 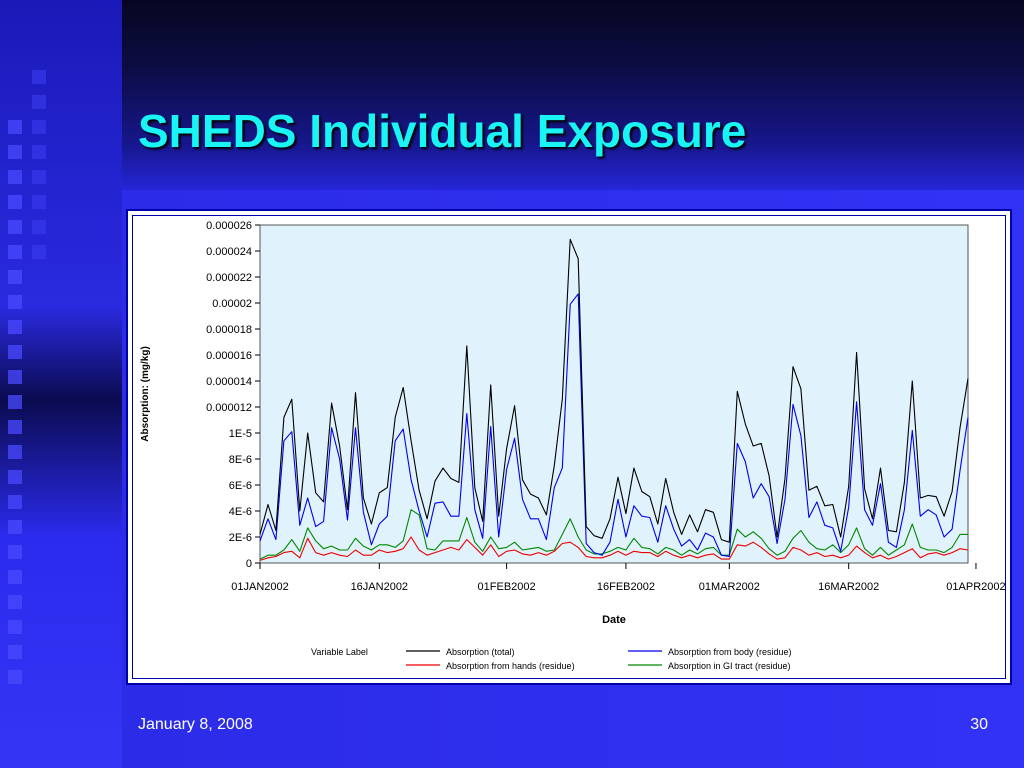 What do you see at coordinates (229, 330) in the screenshot?
I see `y-tick-label: 0.000018` at bounding box center [229, 330].